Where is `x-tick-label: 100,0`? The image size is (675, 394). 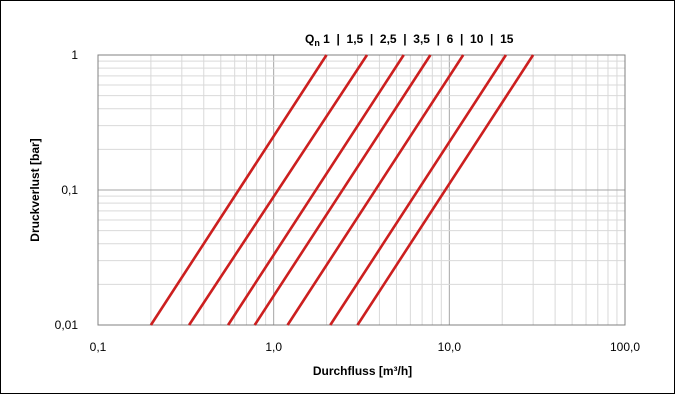
x-tick-label: 100,0 is located at coordinates (625, 347).